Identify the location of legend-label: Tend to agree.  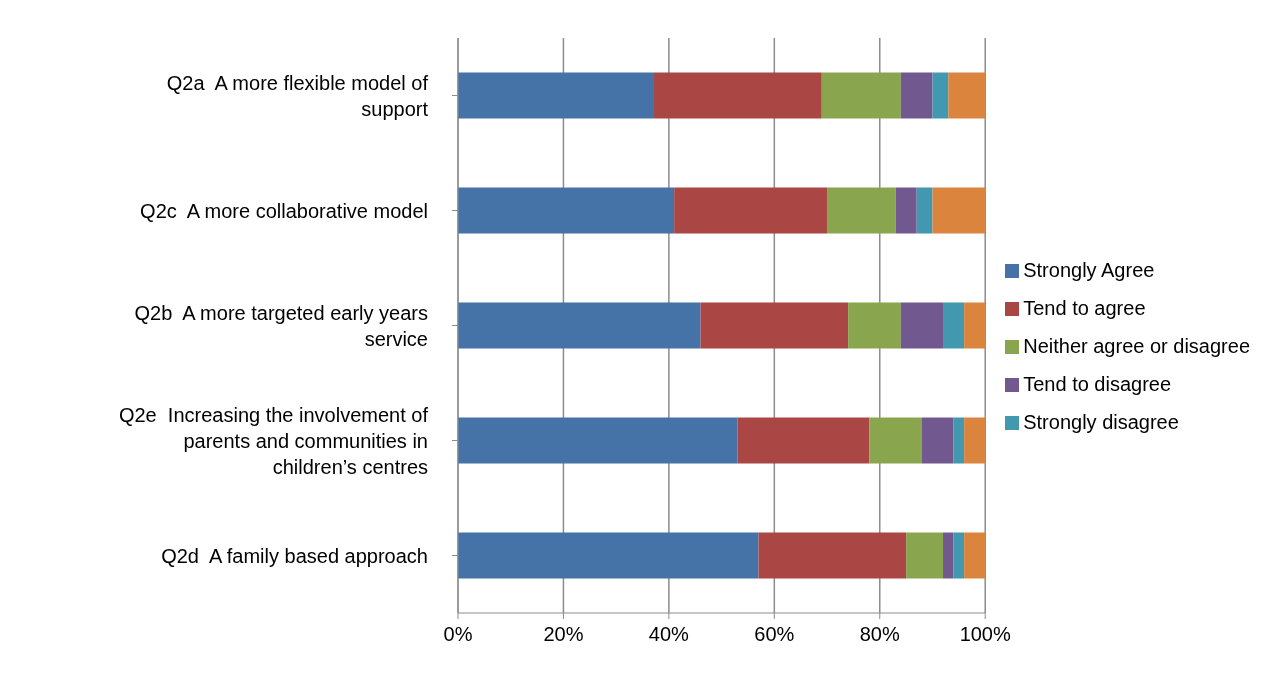
(1084, 307).